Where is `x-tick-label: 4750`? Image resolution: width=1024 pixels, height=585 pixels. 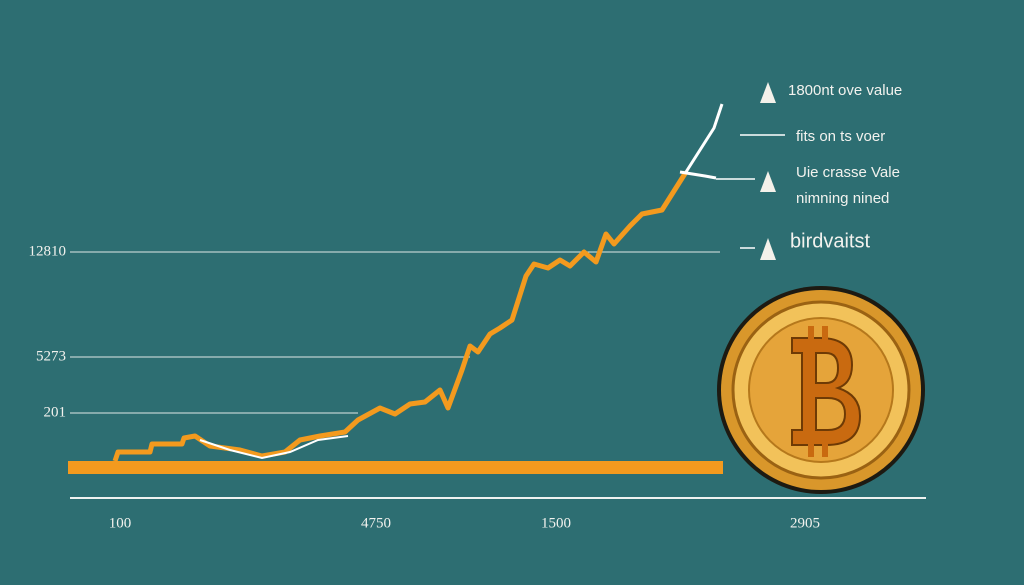
x-tick-label: 4750 is located at coordinates (376, 523).